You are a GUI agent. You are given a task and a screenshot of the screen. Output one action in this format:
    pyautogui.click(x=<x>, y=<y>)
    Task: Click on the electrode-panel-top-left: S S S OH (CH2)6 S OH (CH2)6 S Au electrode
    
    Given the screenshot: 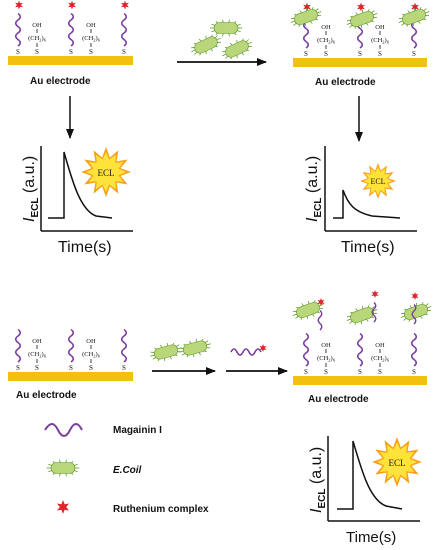 What is the action you would take?
    pyautogui.click(x=70, y=43)
    